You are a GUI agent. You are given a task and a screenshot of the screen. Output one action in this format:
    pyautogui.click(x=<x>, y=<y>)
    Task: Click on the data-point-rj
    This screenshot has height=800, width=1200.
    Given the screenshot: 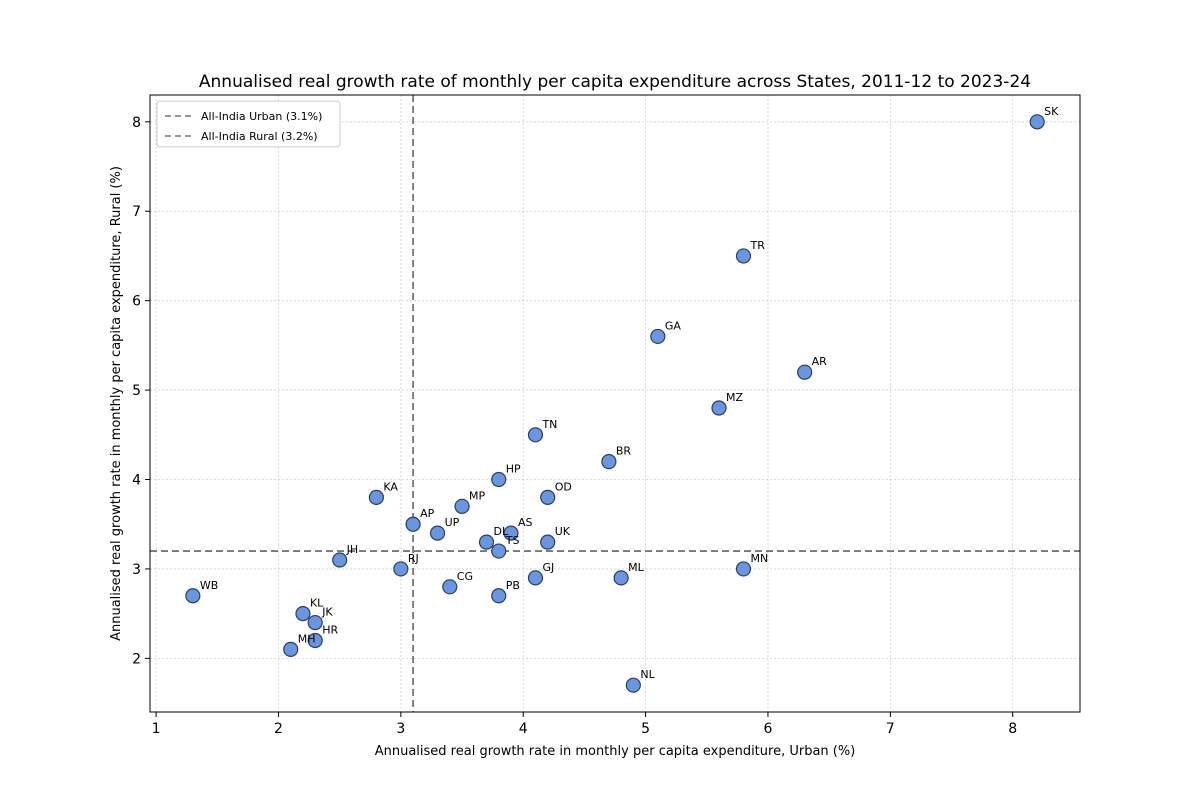 What is the action you would take?
    pyautogui.click(x=401, y=569)
    